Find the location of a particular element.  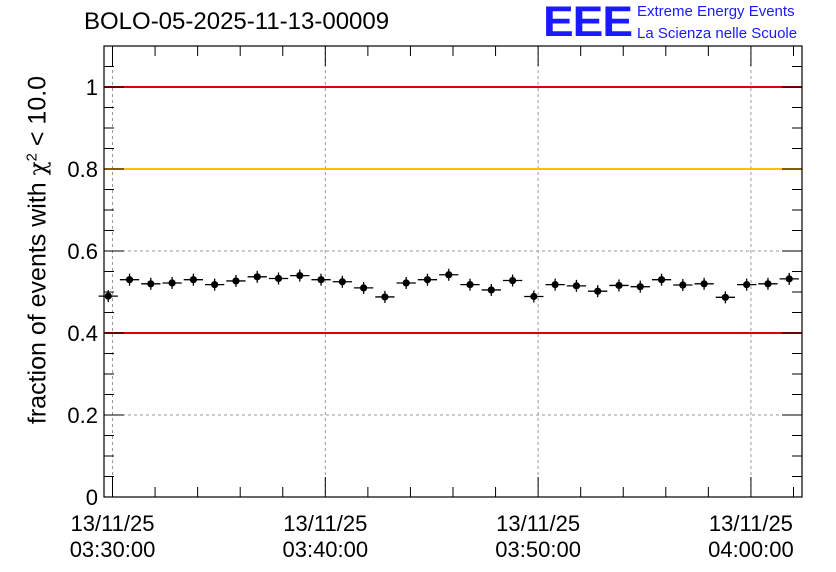

logo-line-1: Extreme Energy Events is located at coordinates (716, 11).